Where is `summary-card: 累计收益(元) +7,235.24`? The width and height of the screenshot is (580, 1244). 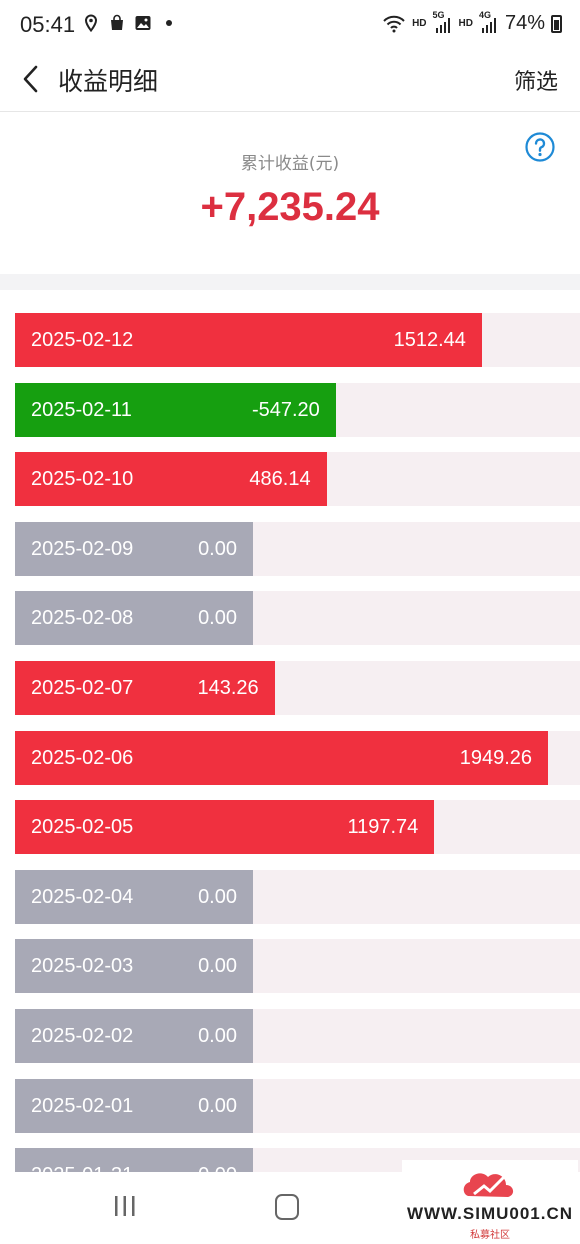
summary-card: 累计收益(元) +7,235.24 is located at coordinates (290, 193).